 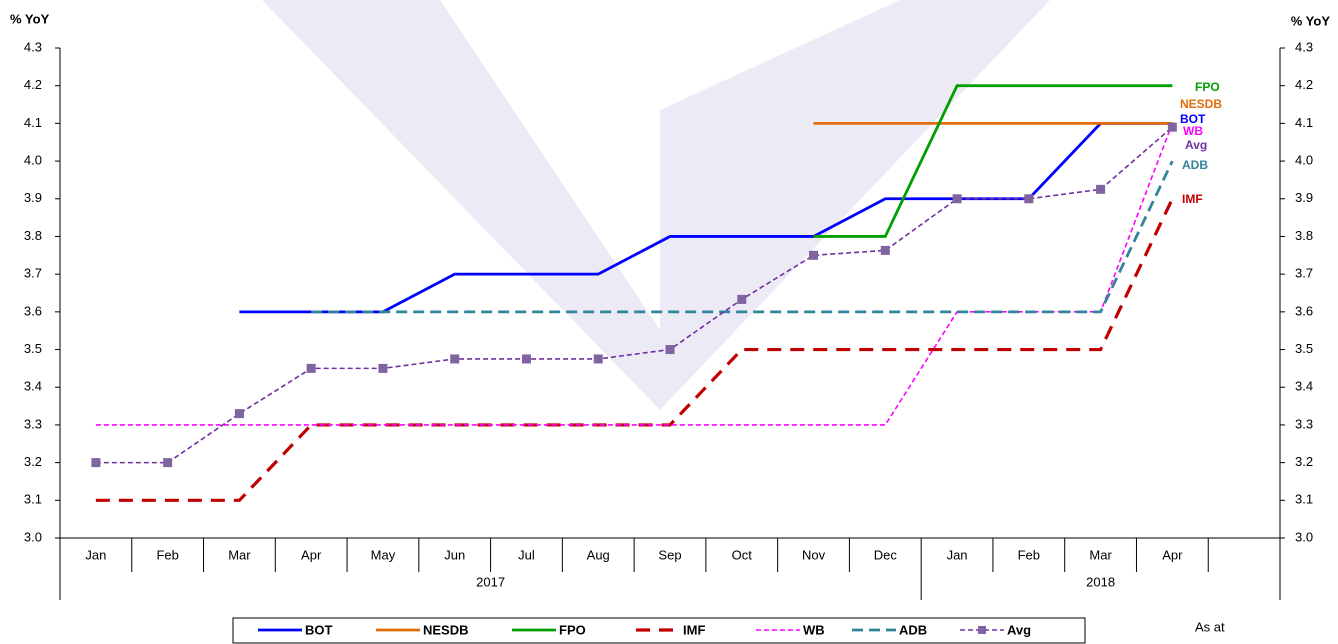 I want to click on y2-tick-label: 4.1, so click(x=1304, y=122).